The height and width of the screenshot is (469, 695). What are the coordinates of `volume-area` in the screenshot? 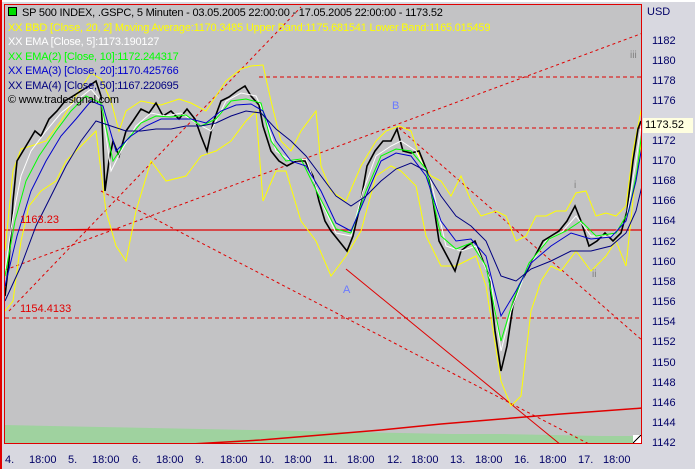 It's located at (323, 434).